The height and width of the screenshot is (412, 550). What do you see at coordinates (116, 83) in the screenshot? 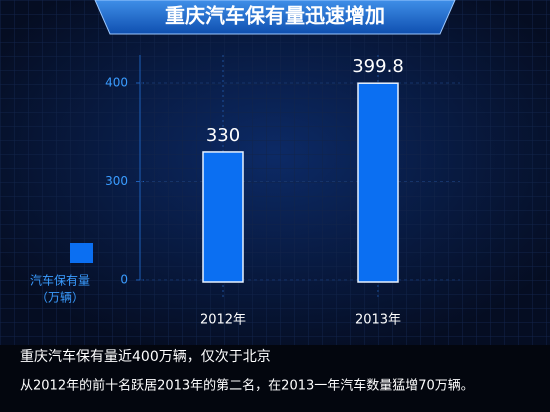
I see `y-tick-label: 400` at bounding box center [116, 83].